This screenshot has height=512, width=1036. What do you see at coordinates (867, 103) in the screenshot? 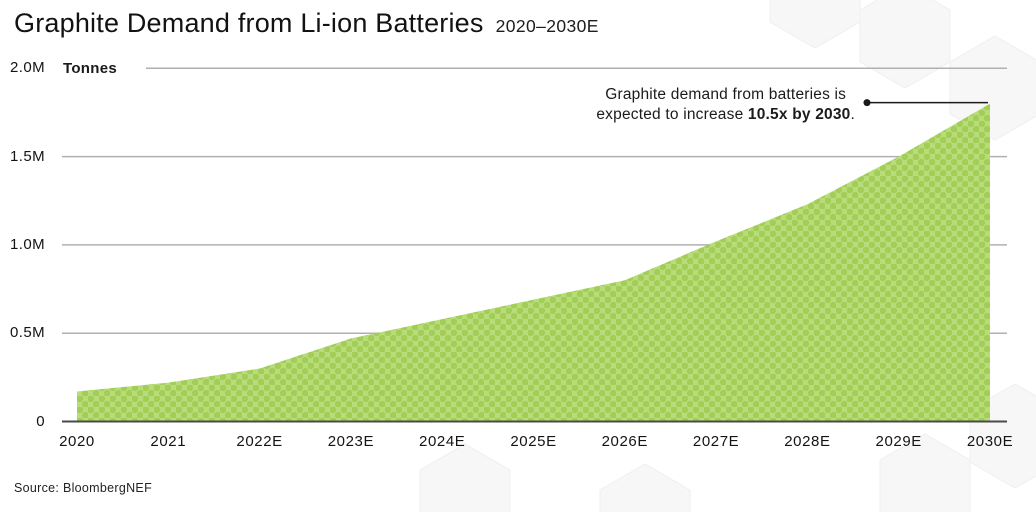
I see `annotation-pointer-dot` at bounding box center [867, 103].